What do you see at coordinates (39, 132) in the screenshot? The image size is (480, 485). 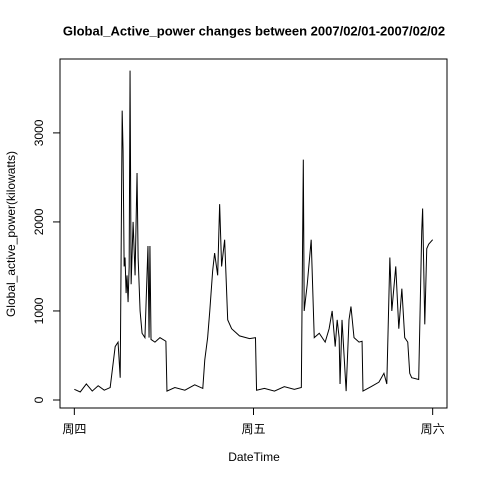 I see `y-tick-label: 3000` at bounding box center [39, 132].